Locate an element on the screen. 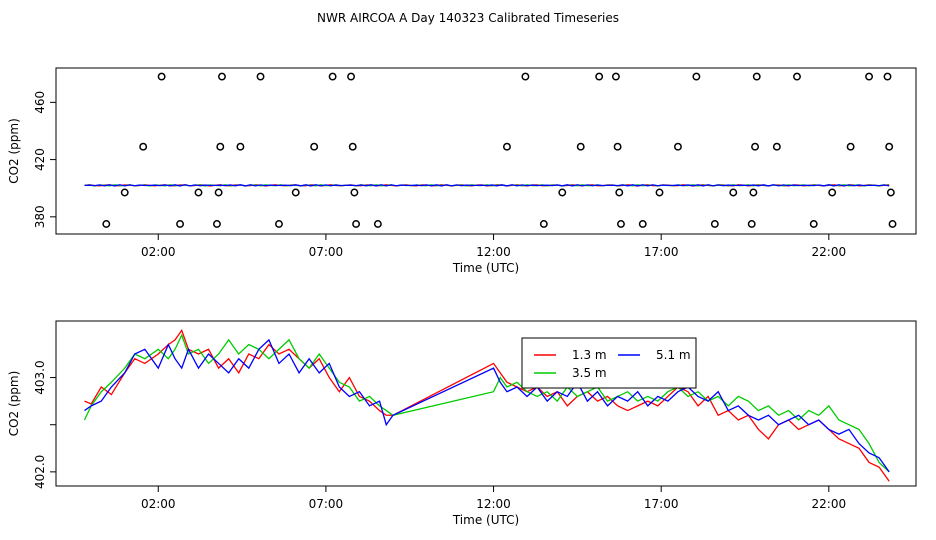 The height and width of the screenshot is (540, 936). y-tick-label: 380 is located at coordinates (40, 216).